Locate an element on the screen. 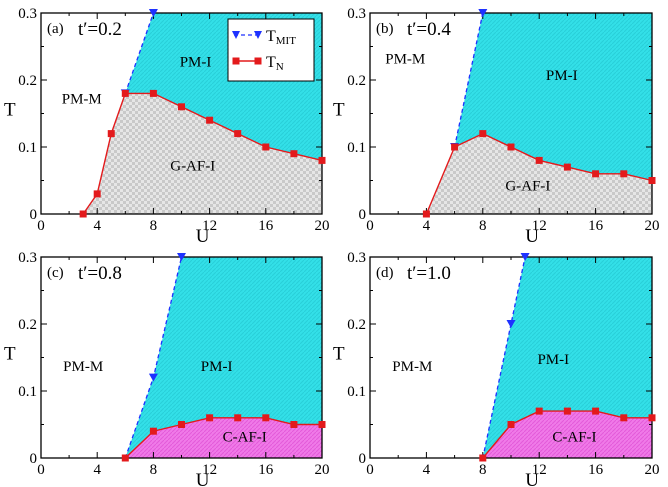  panel-title: t′=1.0 is located at coordinates (429, 273).